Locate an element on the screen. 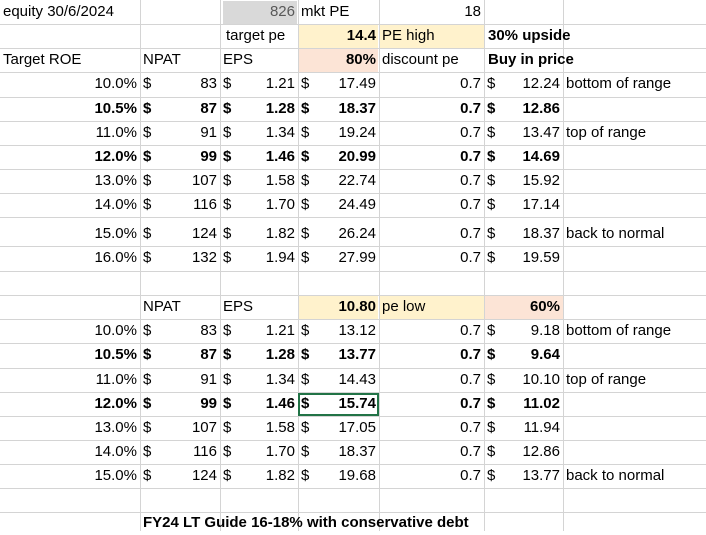  pe-high-row-price-cell: $27.99 is located at coordinates (338, 258).